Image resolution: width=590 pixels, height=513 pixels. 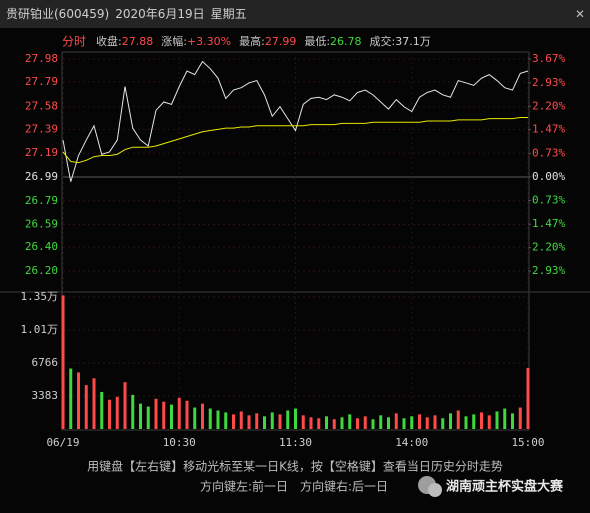 What do you see at coordinates (505, 487) in the screenshot?
I see `watermark: 湖南顽主杯实盘大赛` at bounding box center [505, 487].